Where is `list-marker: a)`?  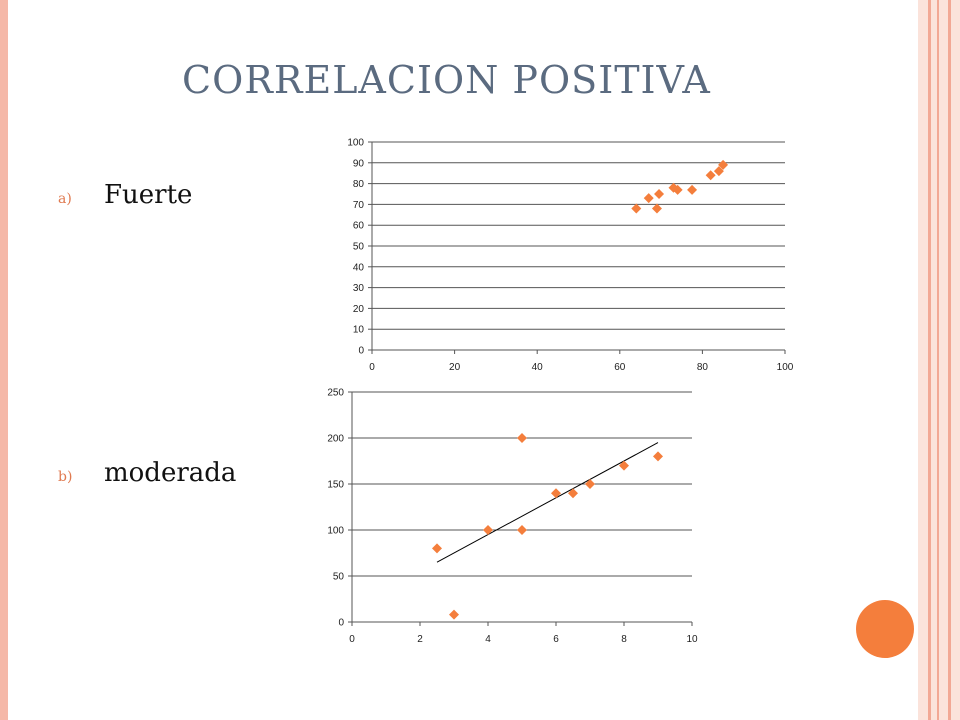
list-marker: a) is located at coordinates (65, 199).